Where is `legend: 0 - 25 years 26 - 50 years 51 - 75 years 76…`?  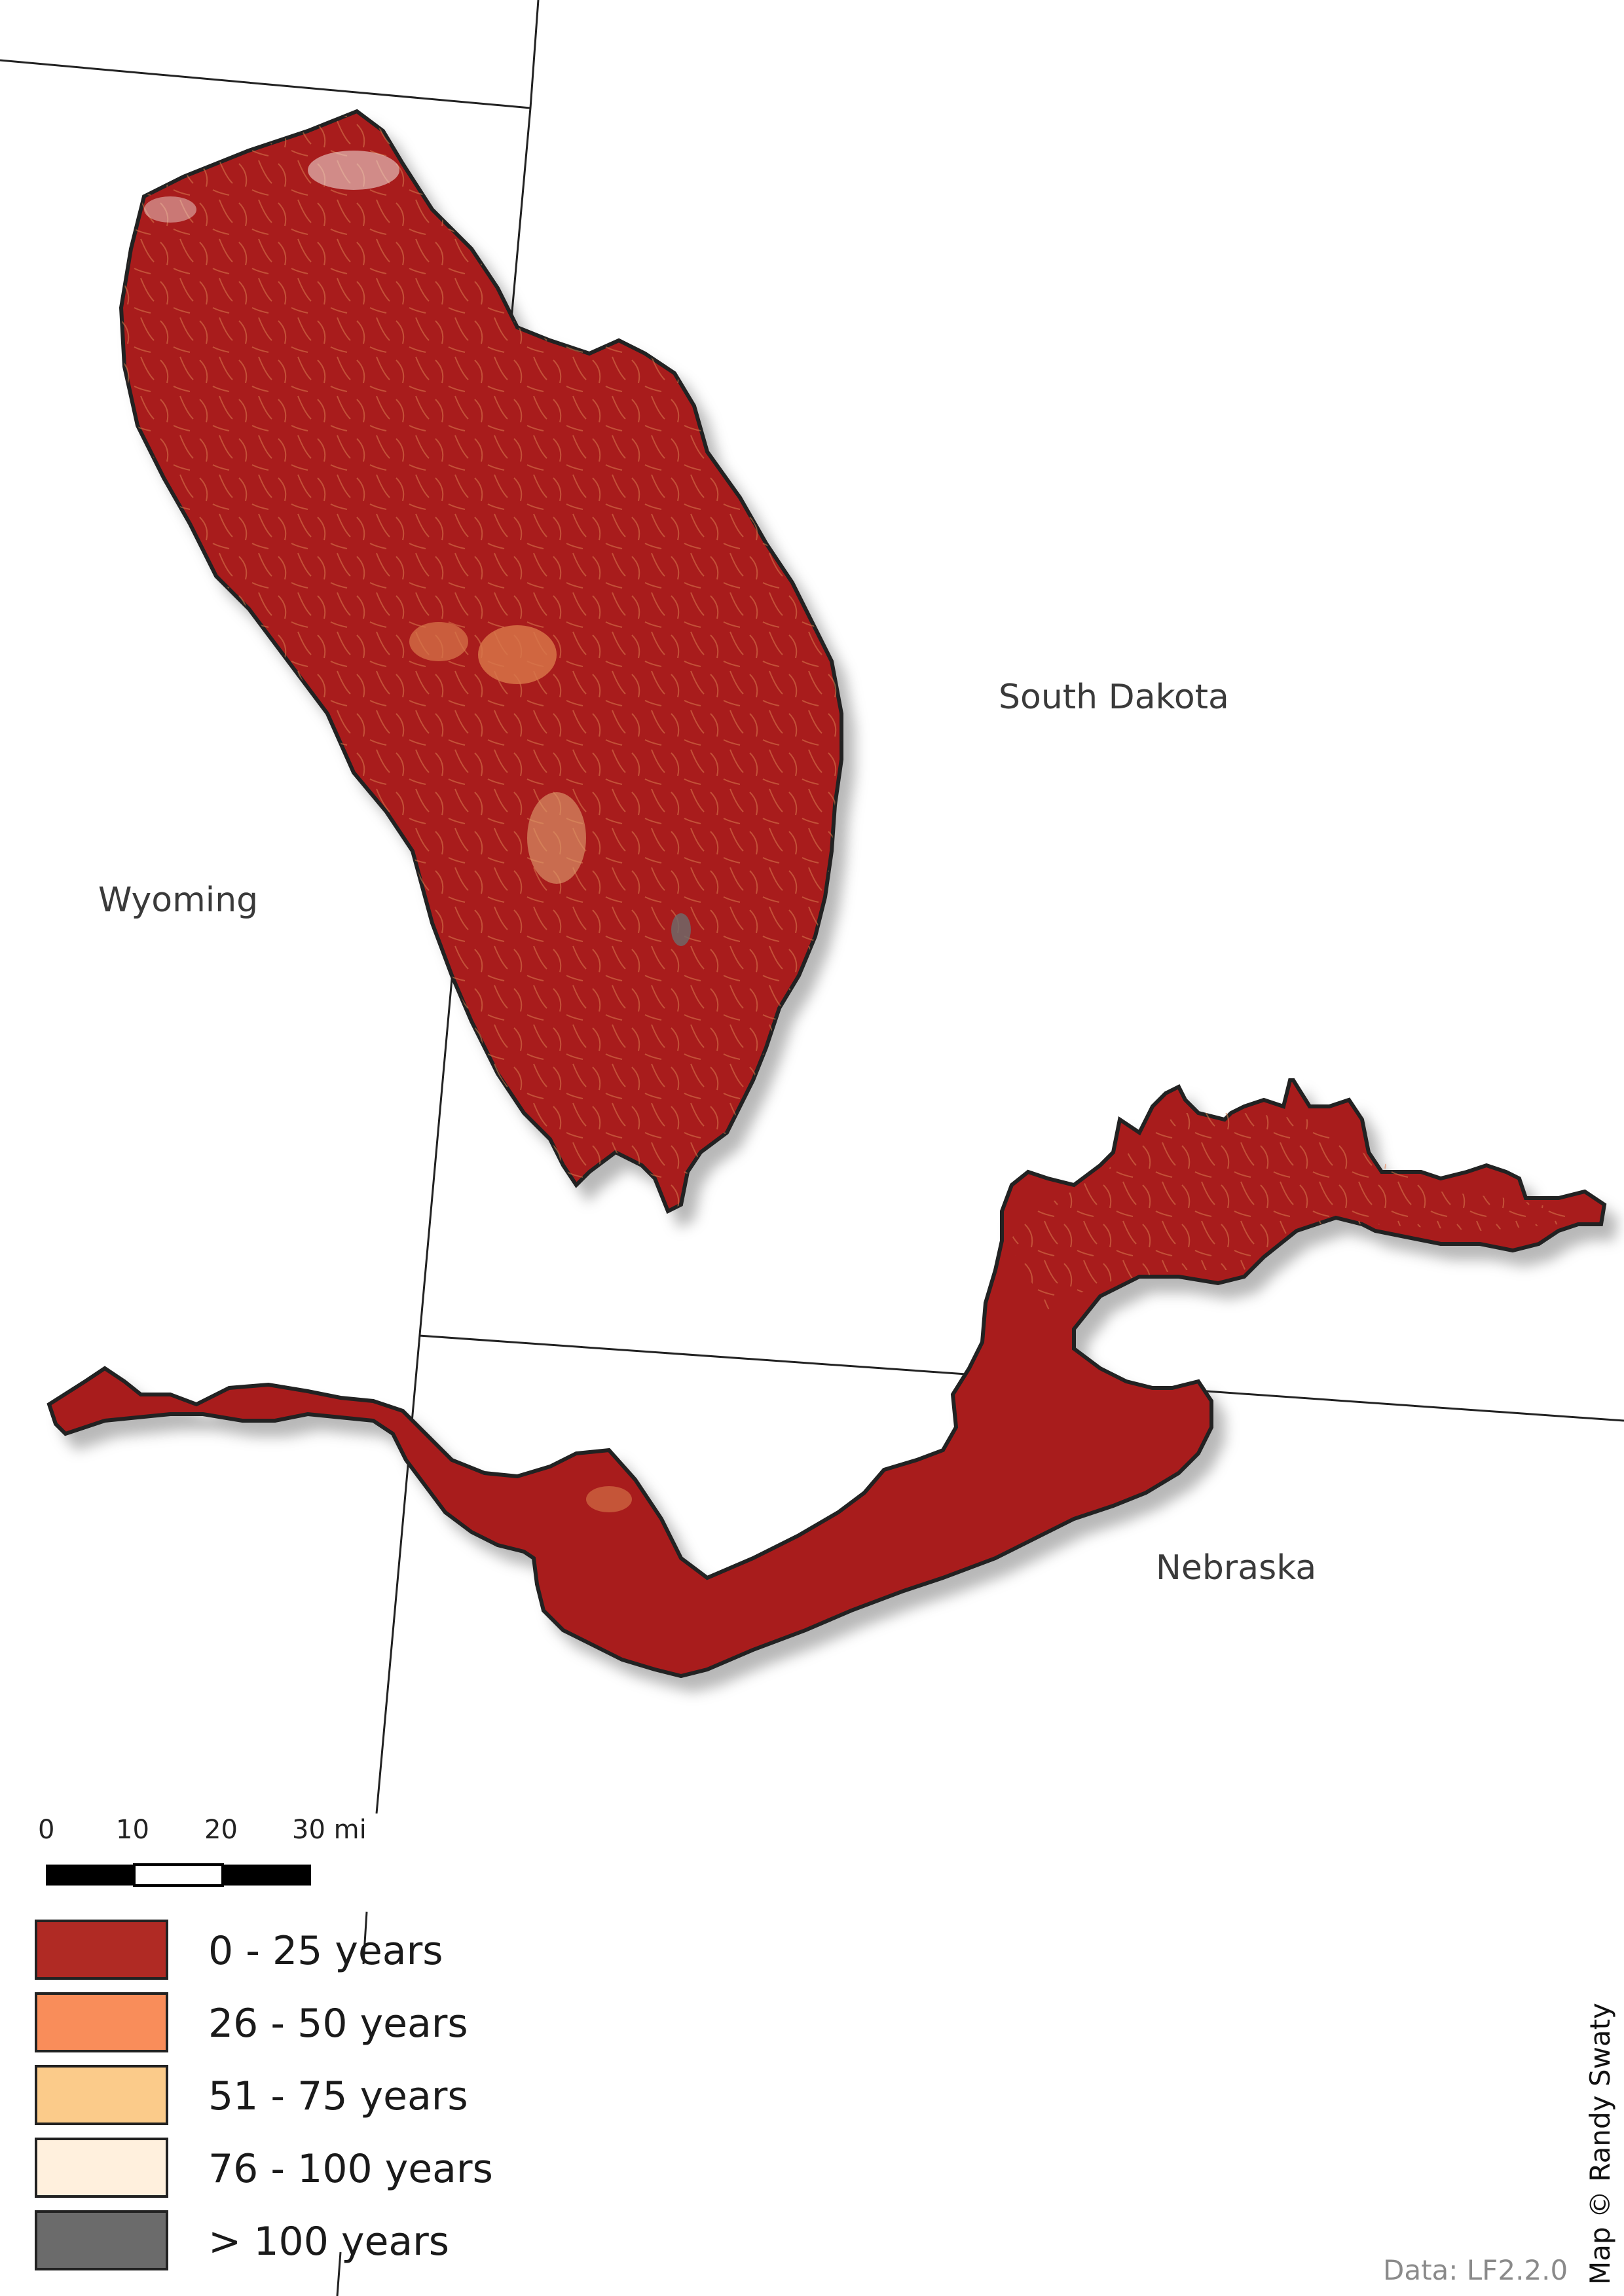 legend: 0 - 25 years 26 - 50 years 51 - 75 years 76… is located at coordinates (264, 2095).